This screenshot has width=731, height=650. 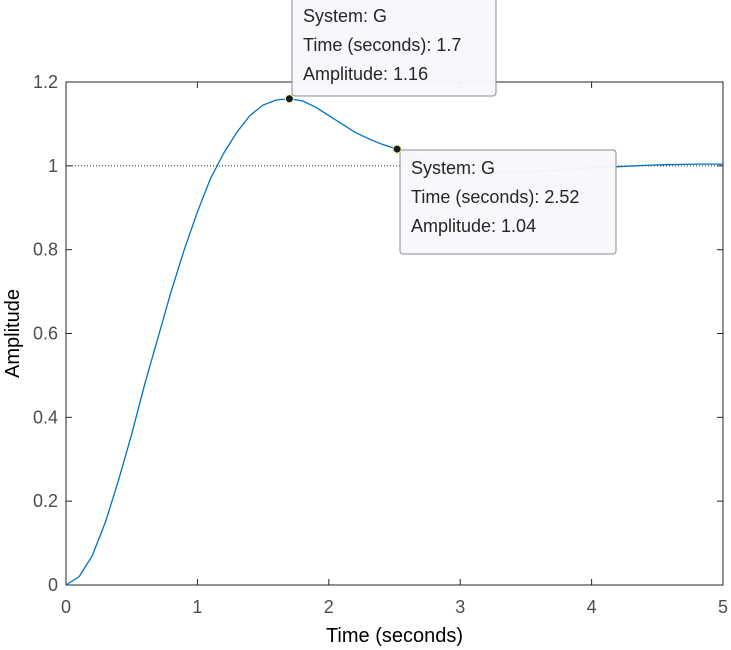 I want to click on x-axis-label: Time (seconds), so click(x=394, y=636).